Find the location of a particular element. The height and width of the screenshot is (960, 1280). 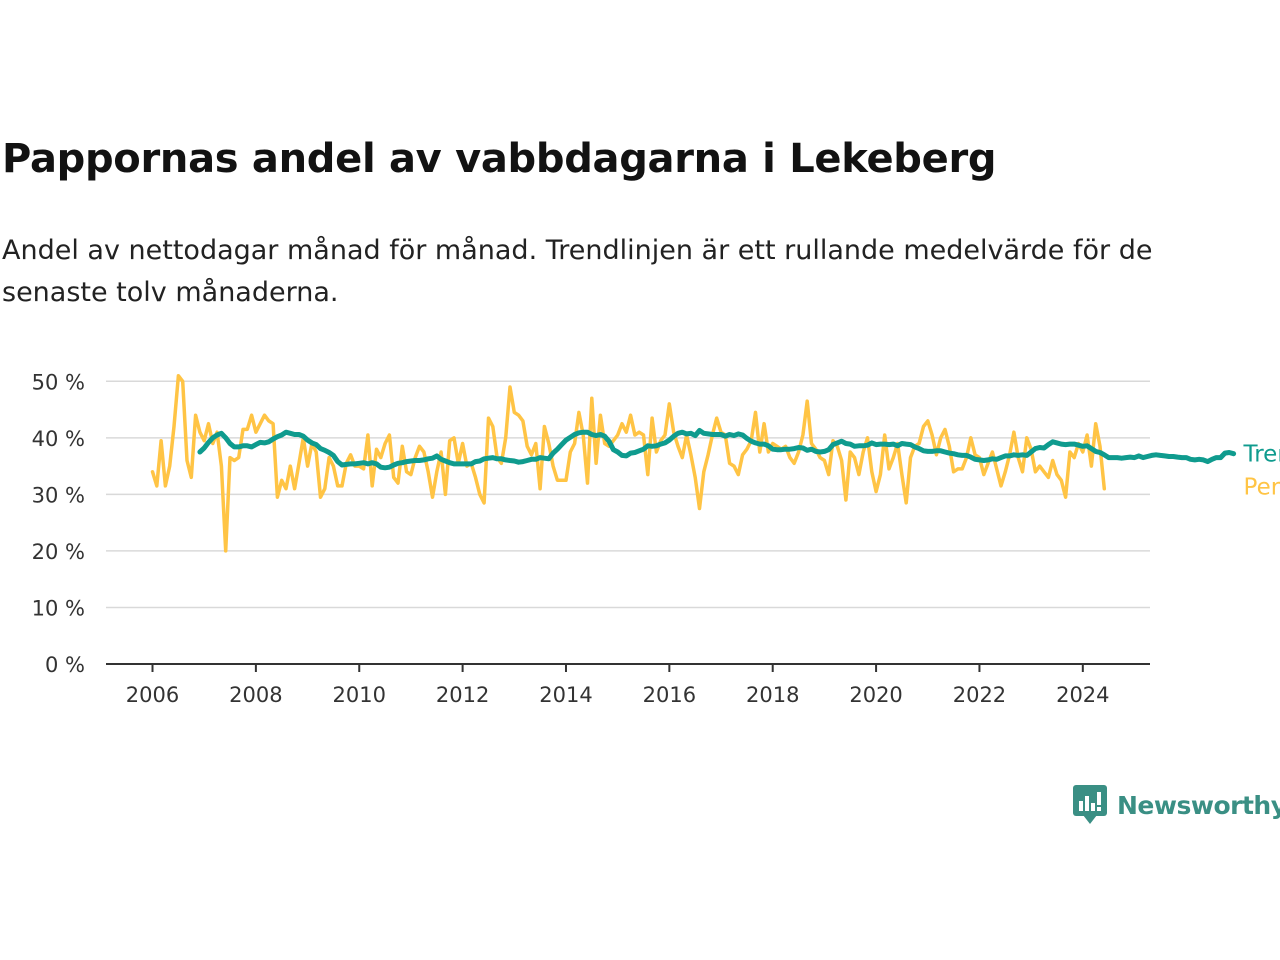

monthly-line is located at coordinates (628, 463).